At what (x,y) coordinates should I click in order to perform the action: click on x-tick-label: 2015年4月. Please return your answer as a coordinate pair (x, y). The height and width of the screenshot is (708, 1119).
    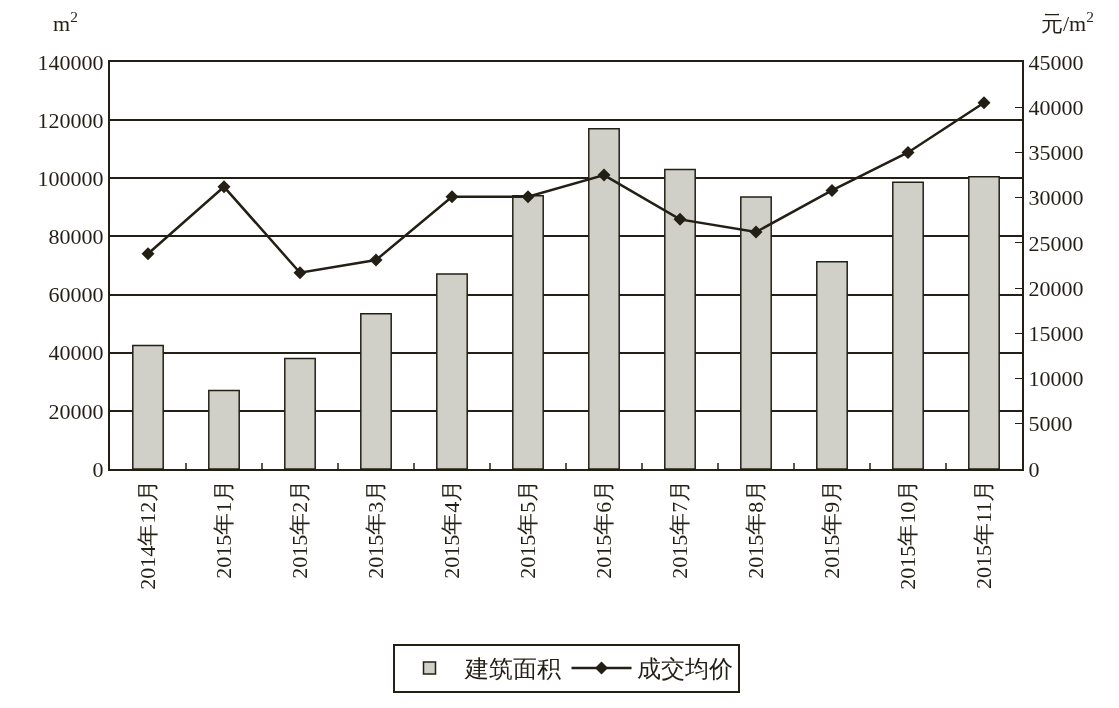
    Looking at the image, I should click on (452, 529).